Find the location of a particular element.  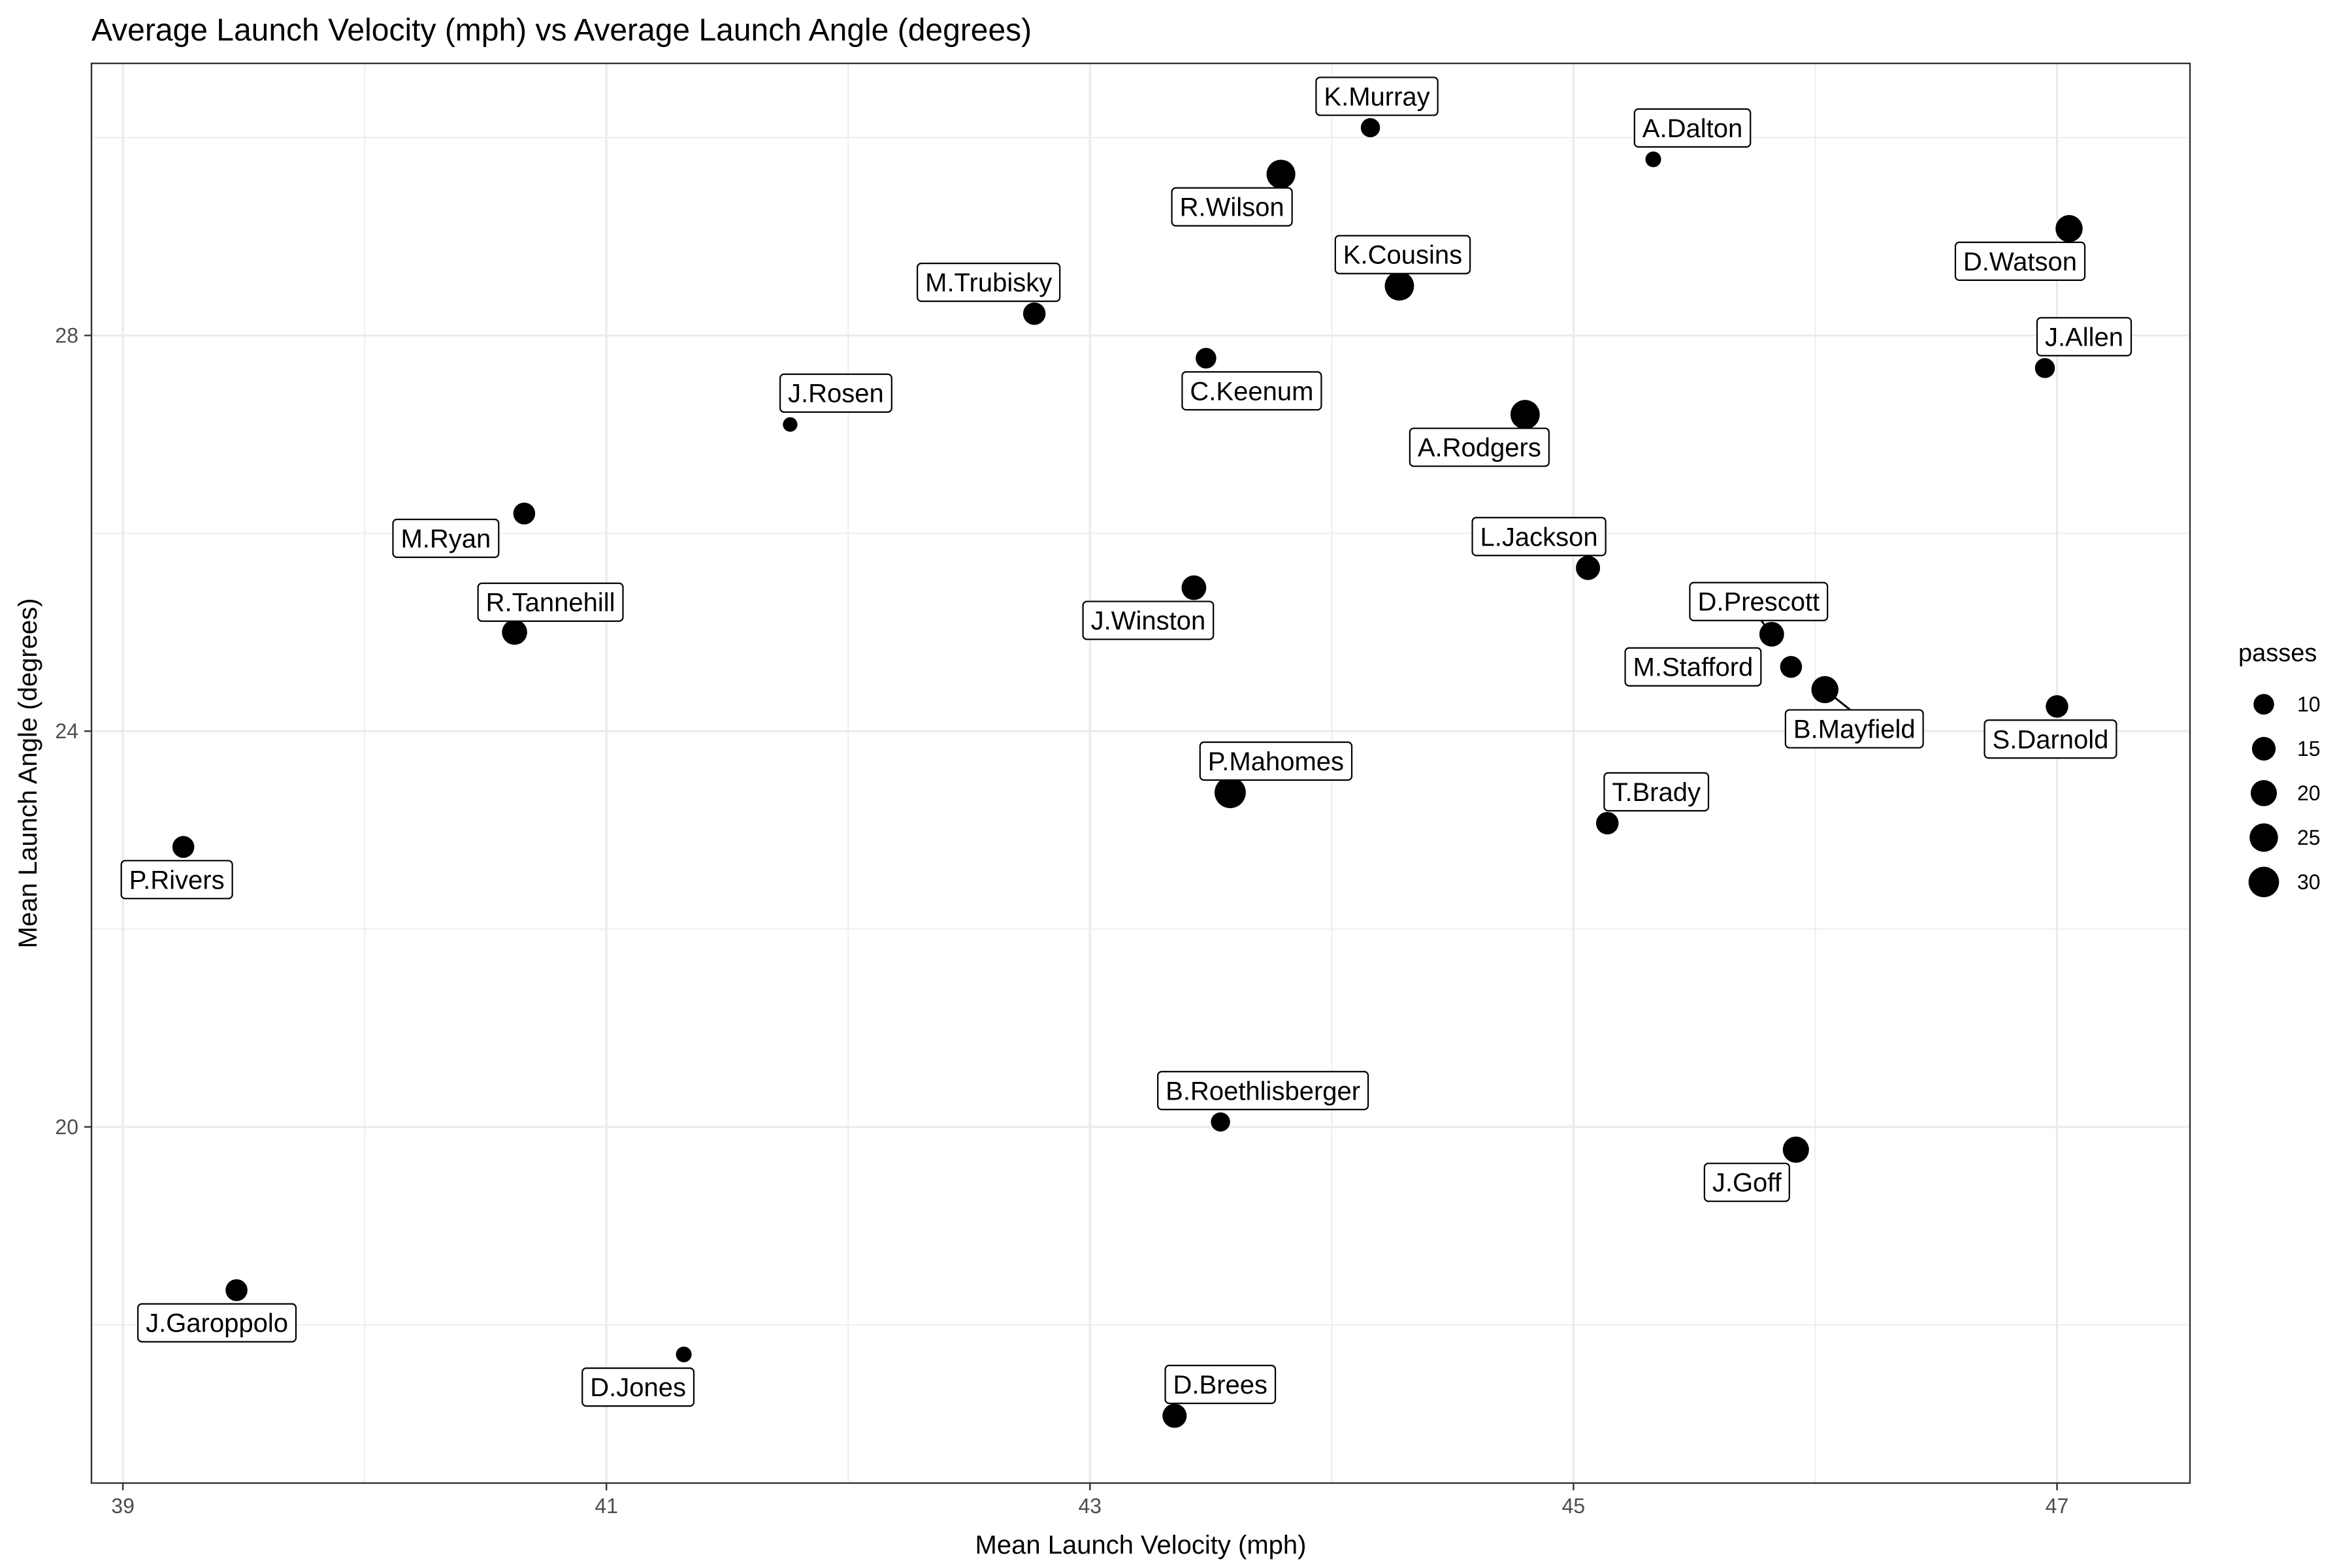

point-label: P.Mahomes is located at coordinates (1276, 761).